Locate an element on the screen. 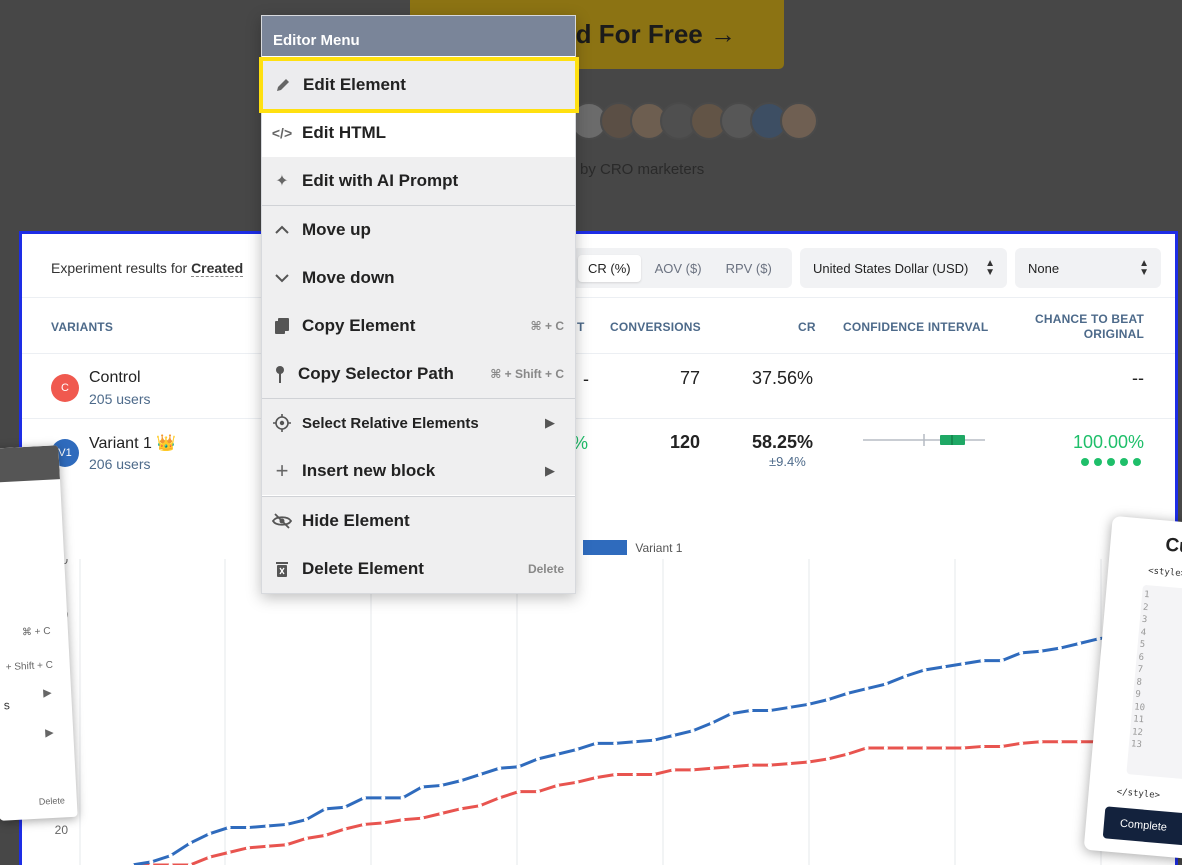 The image size is (1182, 865). chance-value: -- is located at coordinates (1138, 378).